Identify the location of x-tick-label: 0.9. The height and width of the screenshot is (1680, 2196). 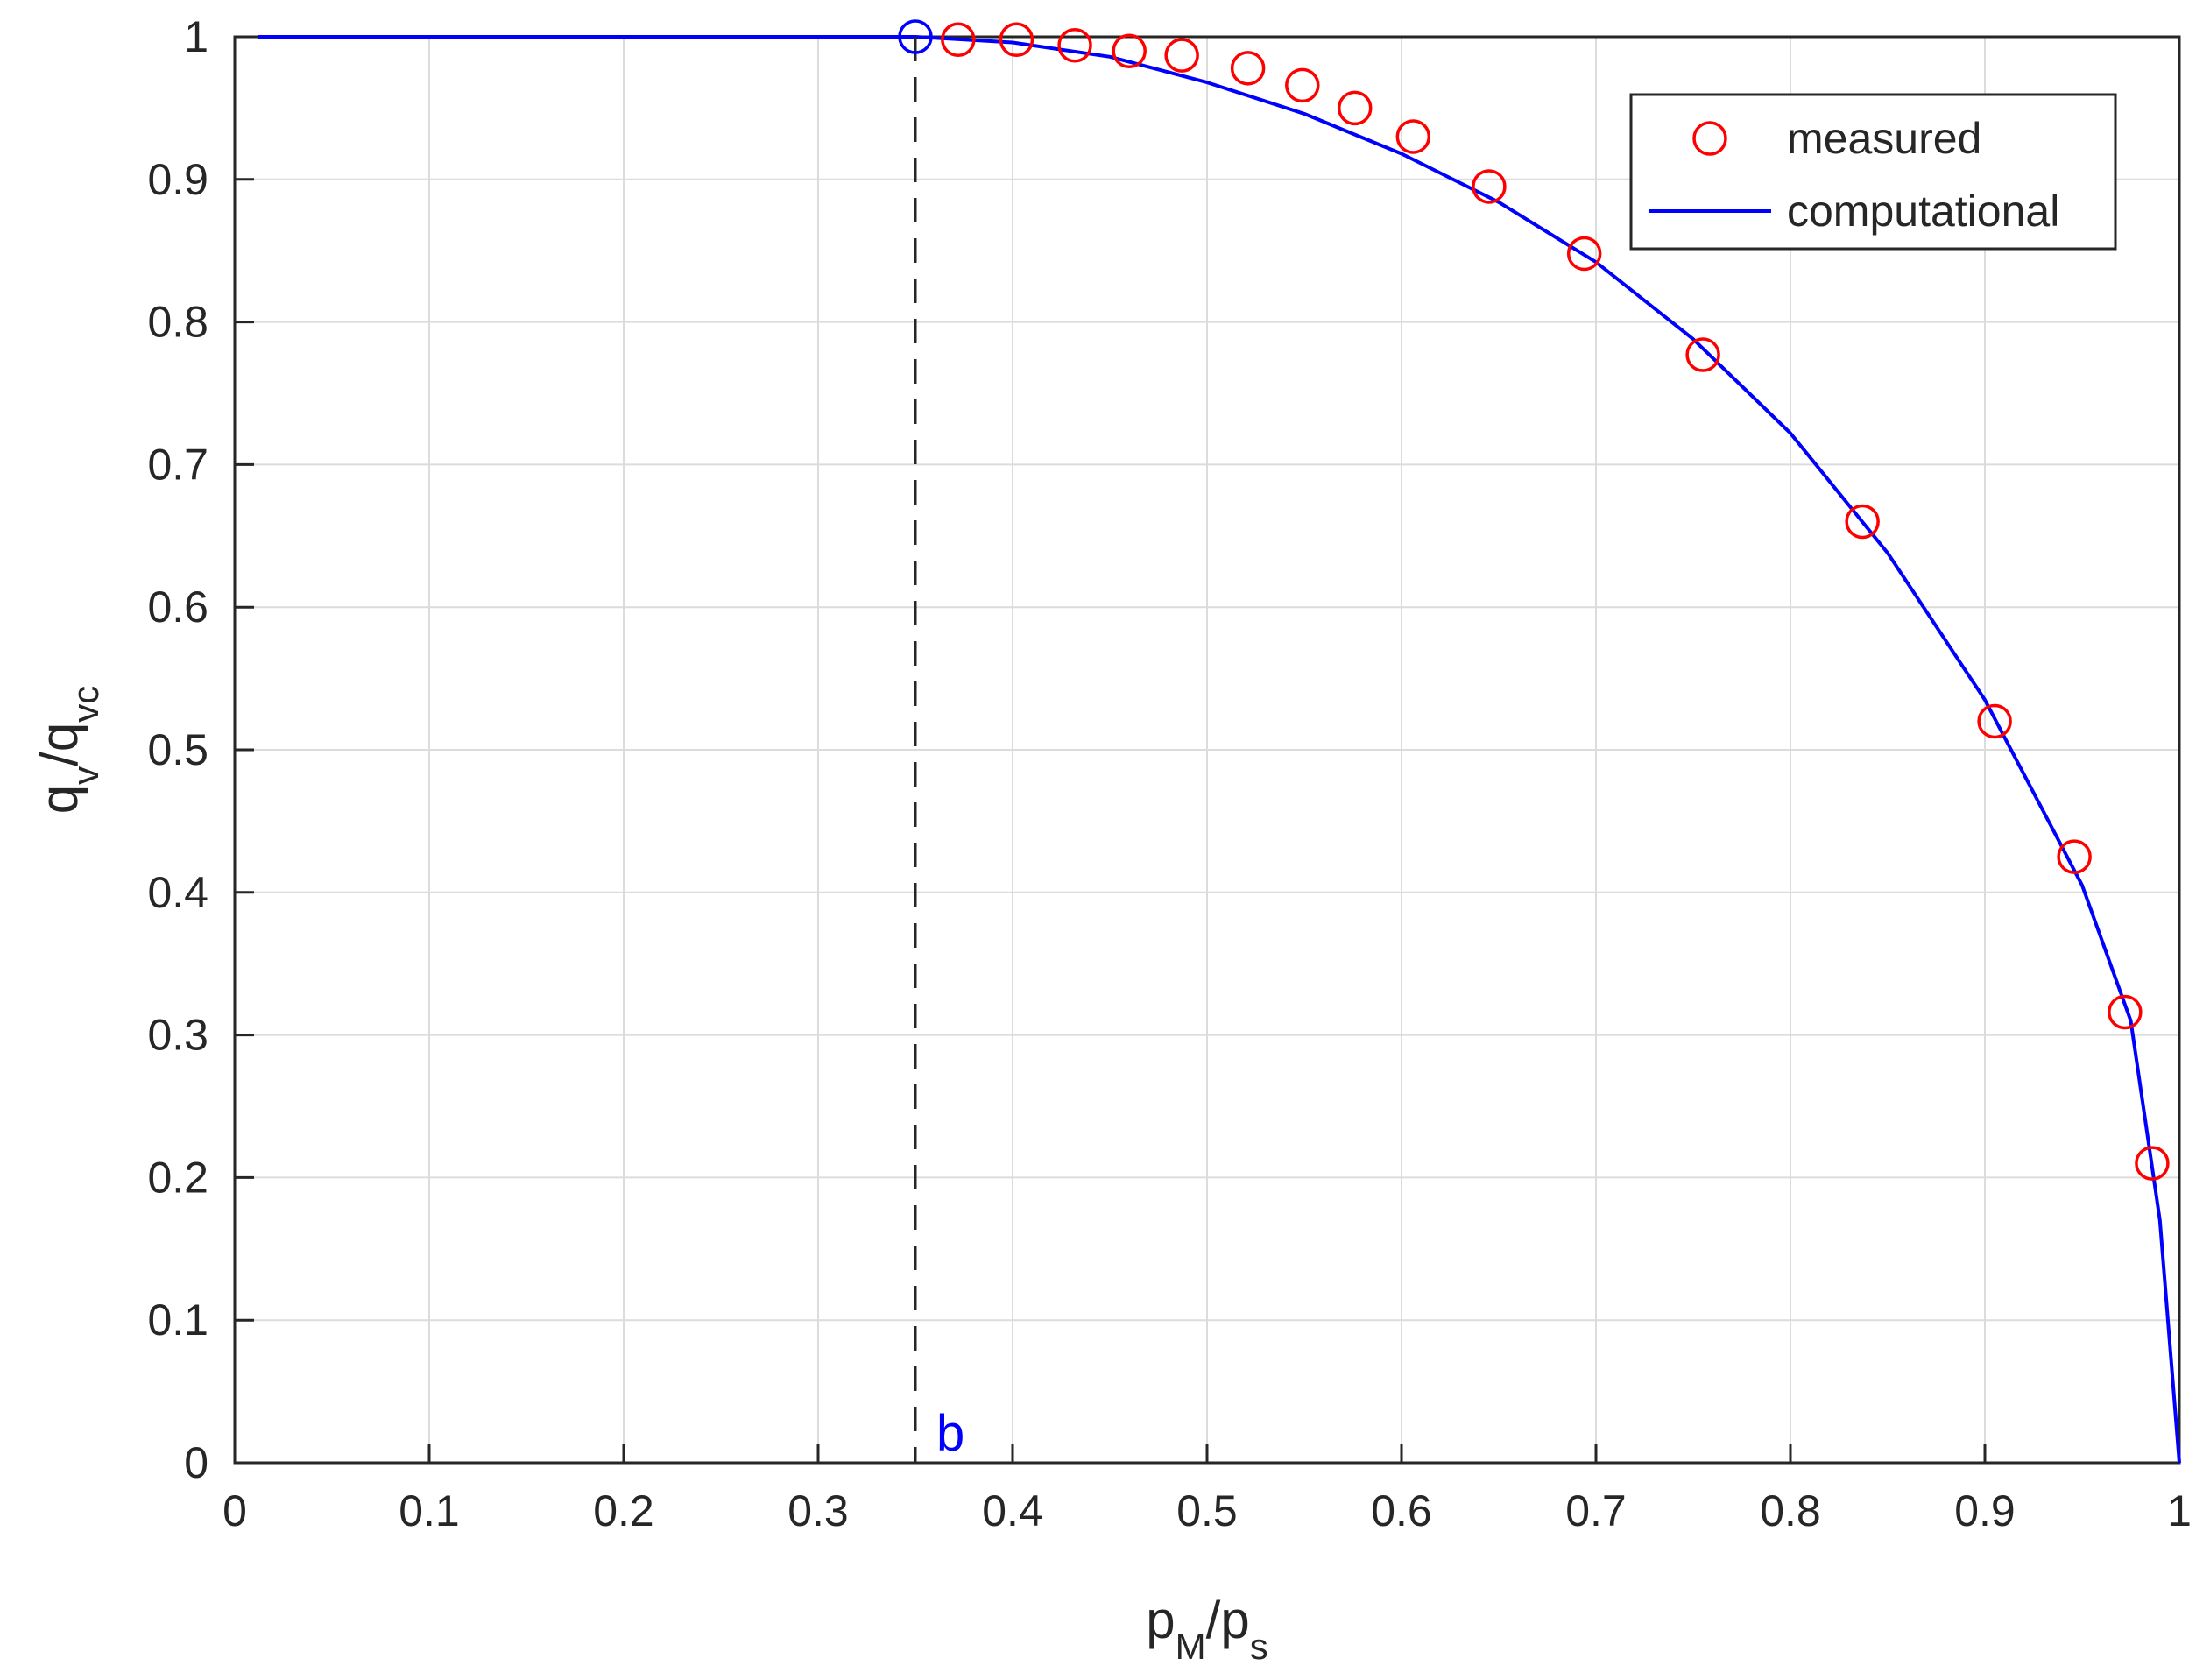
(1985, 1510).